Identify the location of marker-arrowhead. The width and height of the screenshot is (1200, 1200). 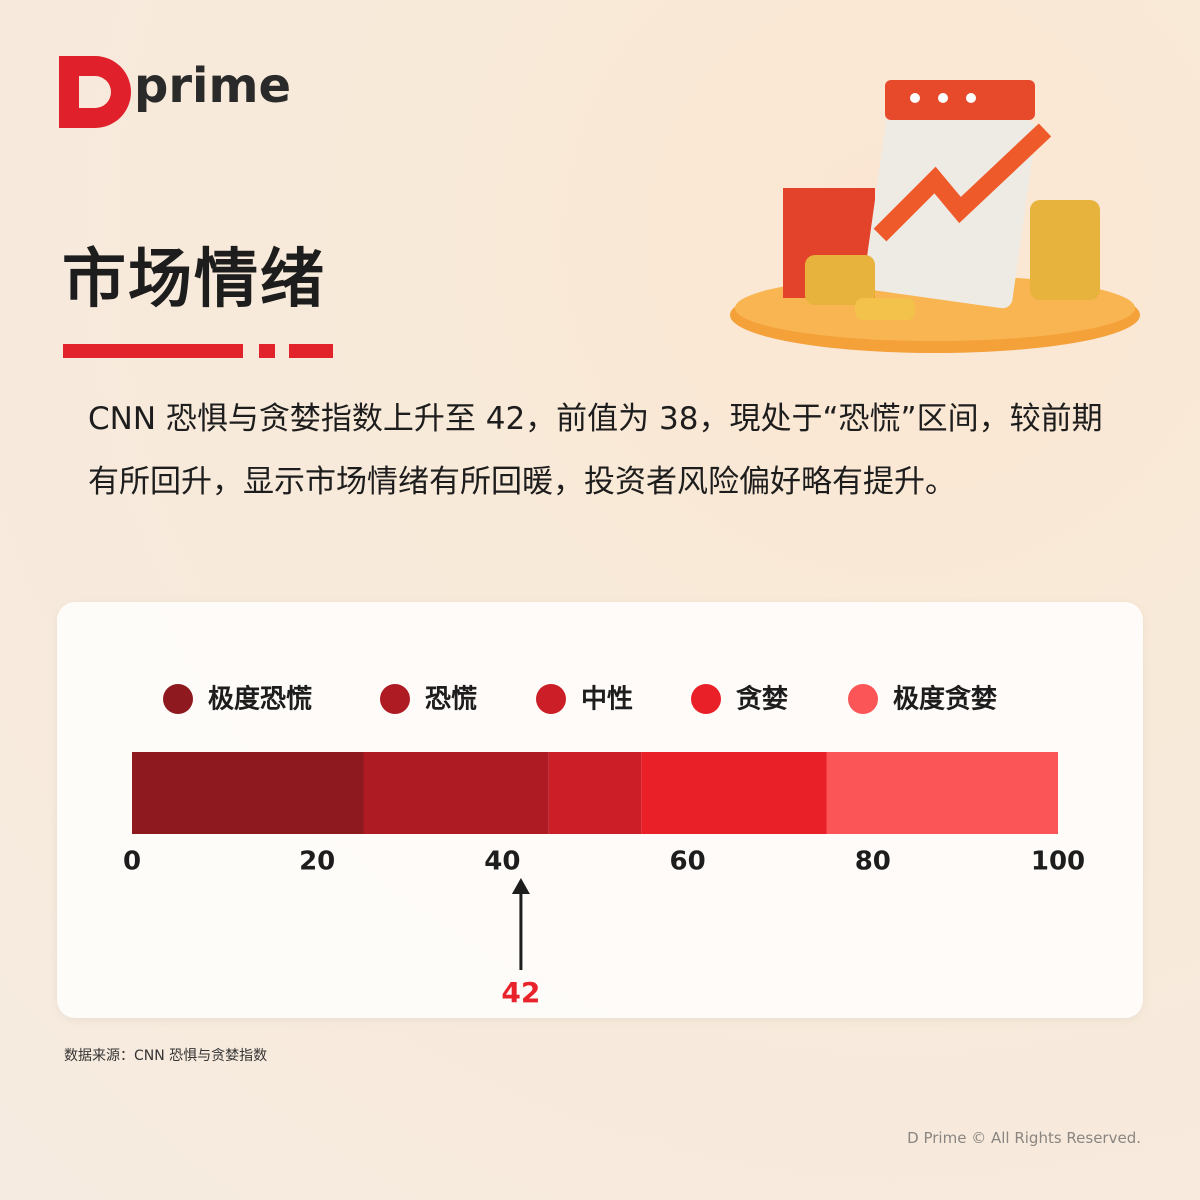
(520, 886).